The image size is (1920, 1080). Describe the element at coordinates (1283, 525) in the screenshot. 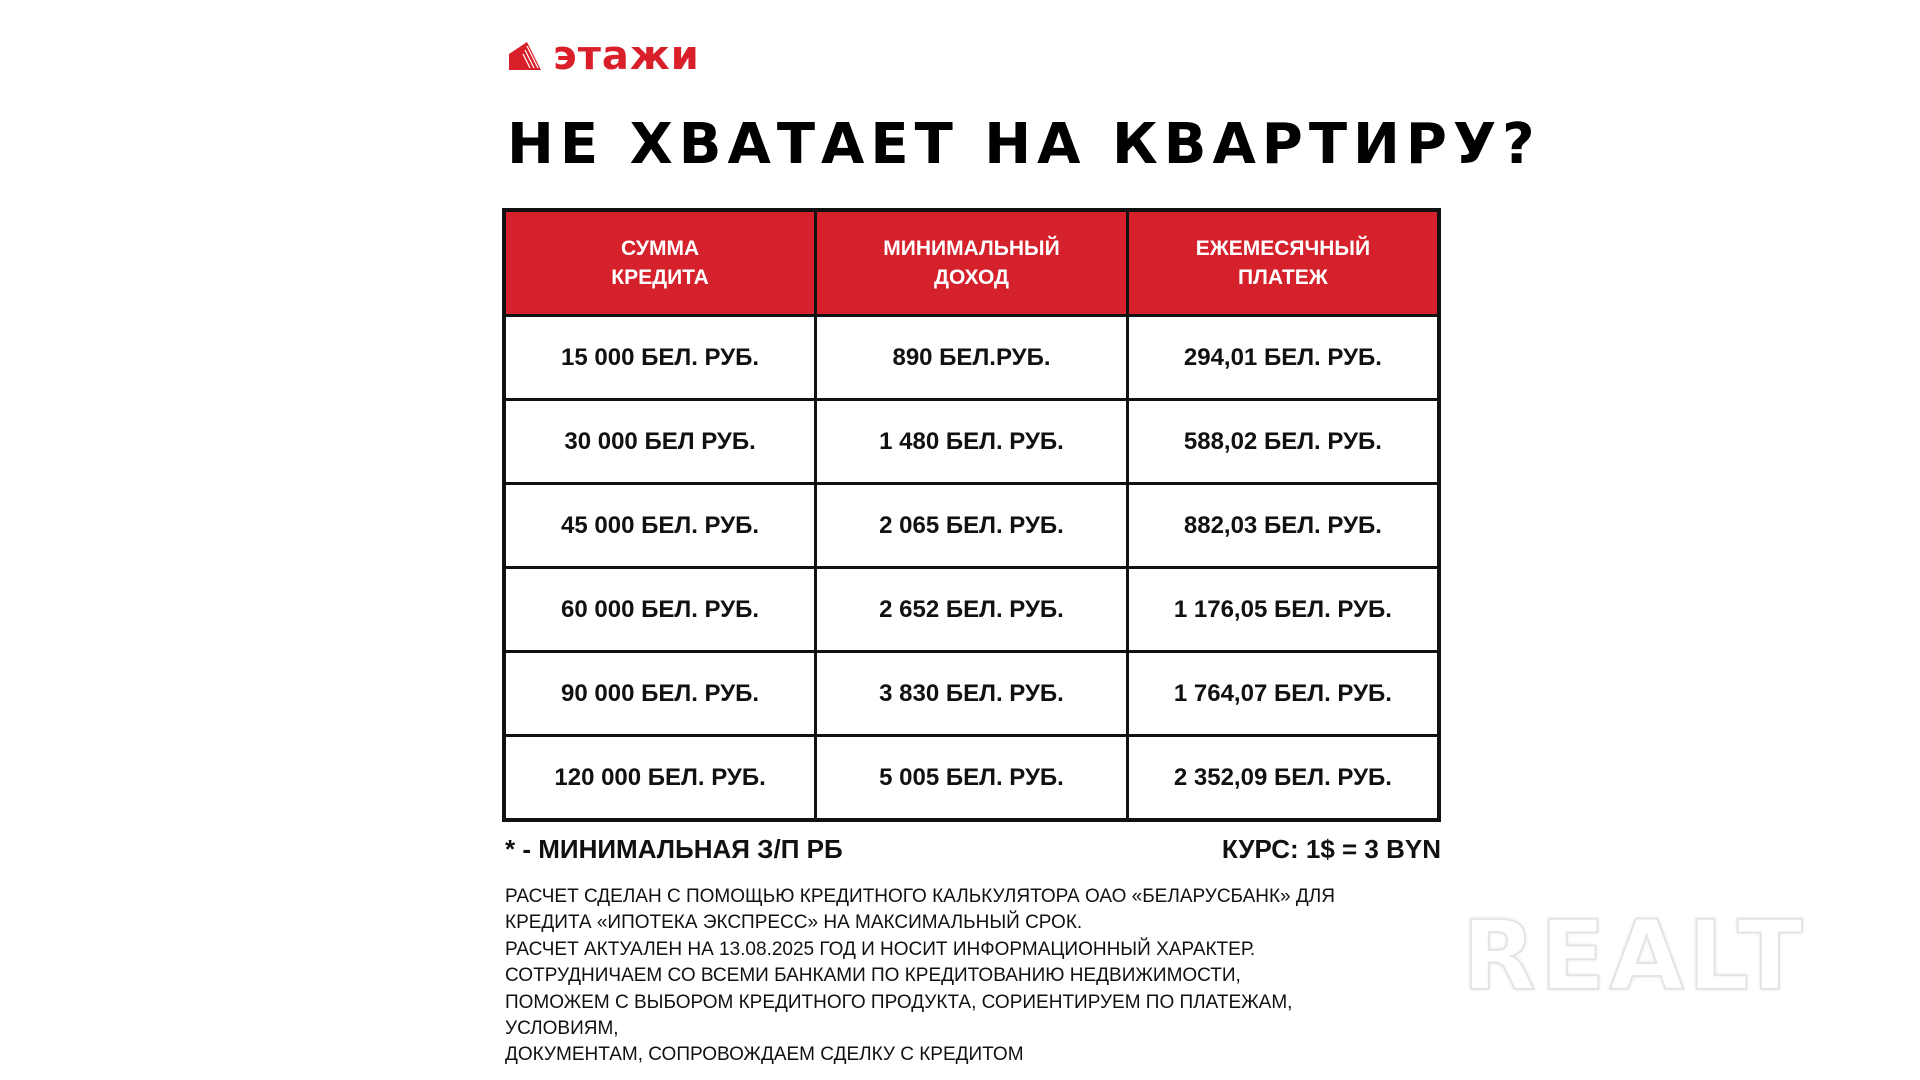

I see `table-cell: 882,03 БЕЛ. РУБ.` at that location.